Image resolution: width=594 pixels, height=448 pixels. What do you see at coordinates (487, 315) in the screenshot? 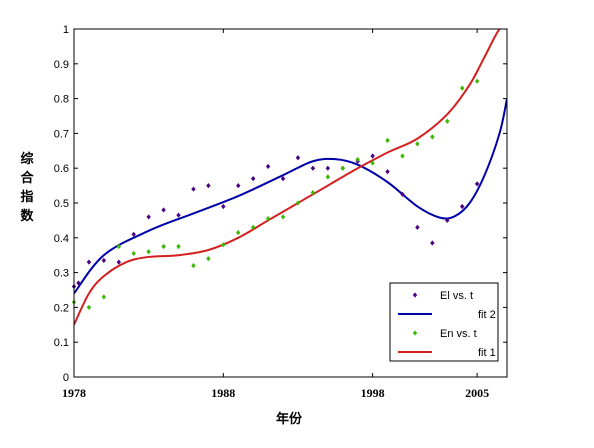
I see `legend-label: fit 2` at bounding box center [487, 315].